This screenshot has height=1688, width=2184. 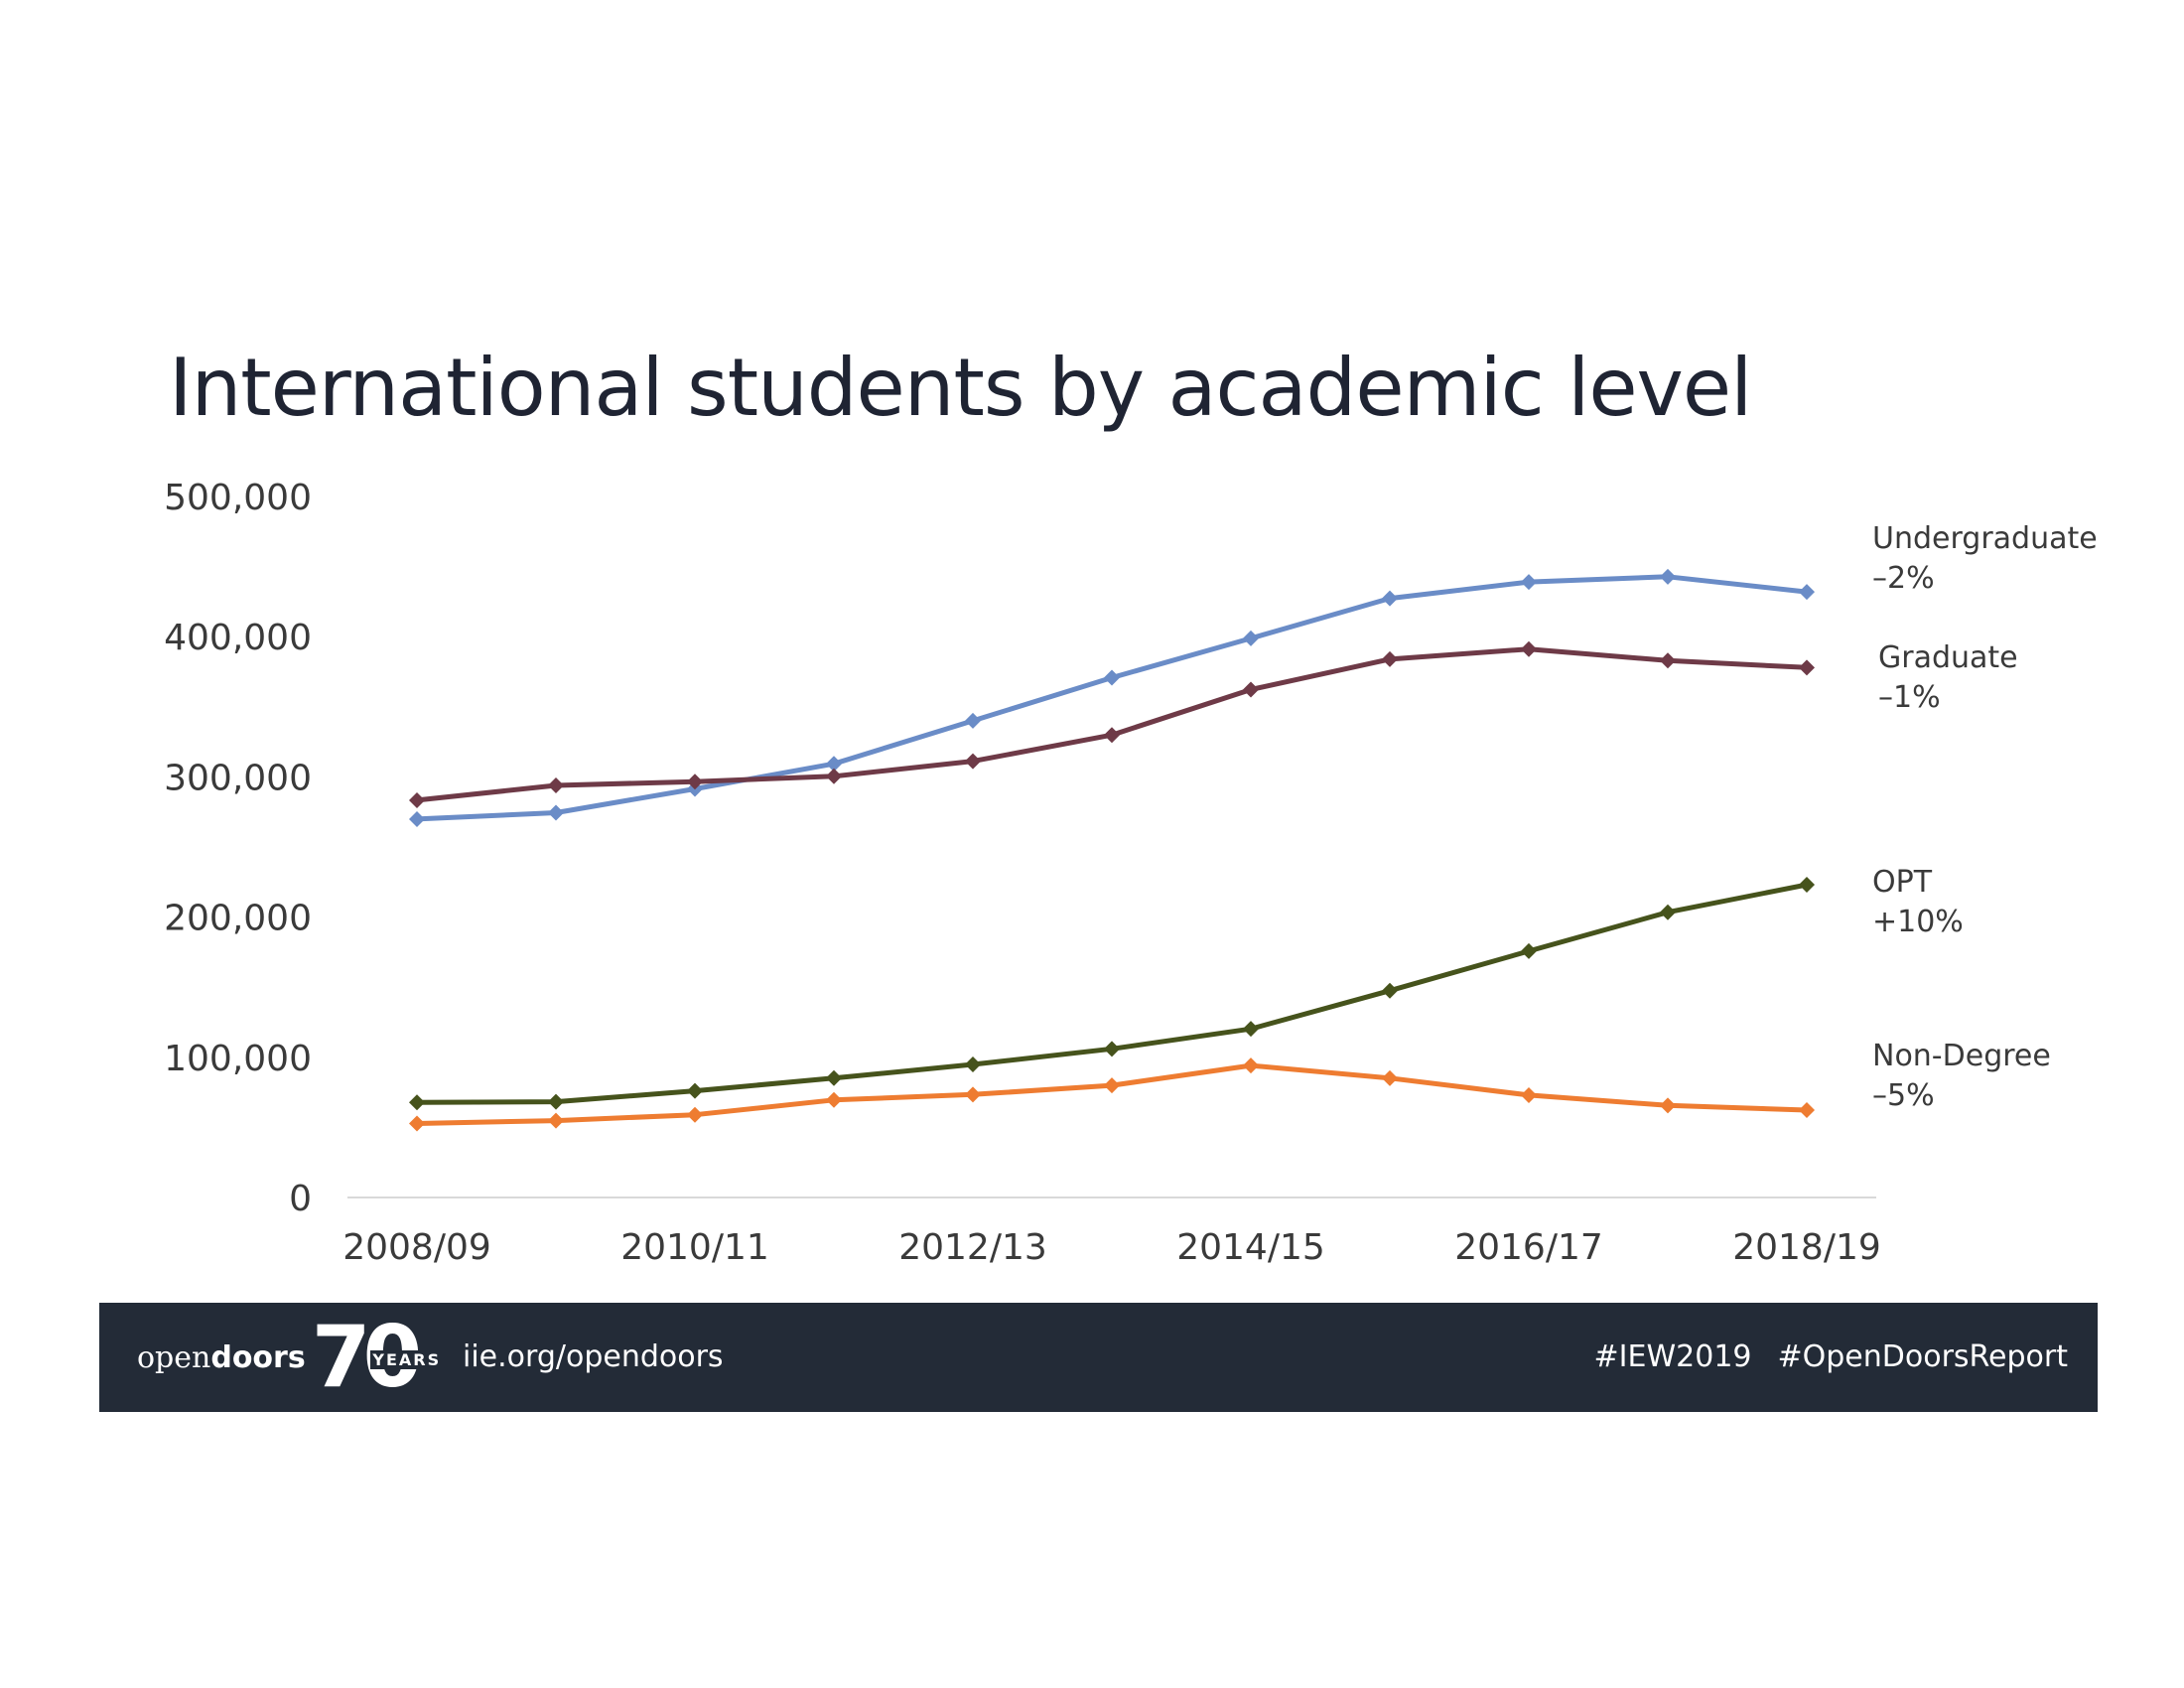 What do you see at coordinates (1903, 1095) in the screenshot?
I see `series-change-non-degree: –5%` at bounding box center [1903, 1095].